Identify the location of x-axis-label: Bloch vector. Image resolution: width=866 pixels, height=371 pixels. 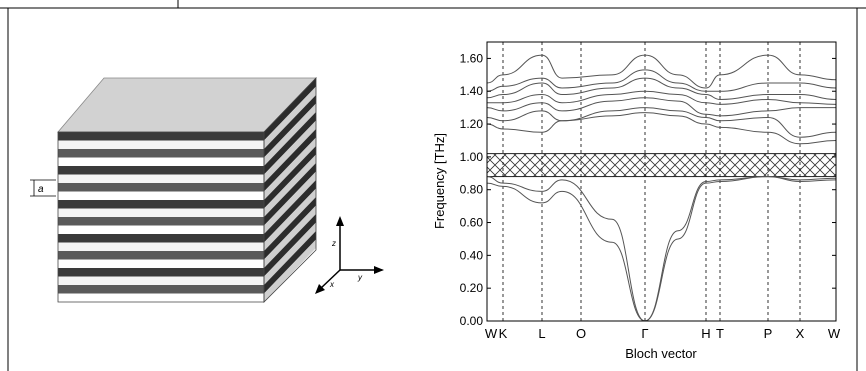
(661, 353).